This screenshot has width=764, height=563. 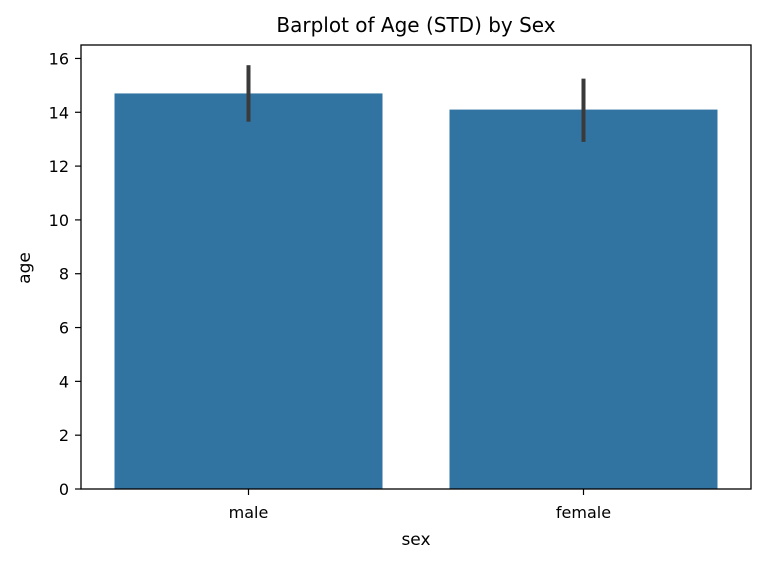 What do you see at coordinates (25, 268) in the screenshot?
I see `y-axis-label: age` at bounding box center [25, 268].